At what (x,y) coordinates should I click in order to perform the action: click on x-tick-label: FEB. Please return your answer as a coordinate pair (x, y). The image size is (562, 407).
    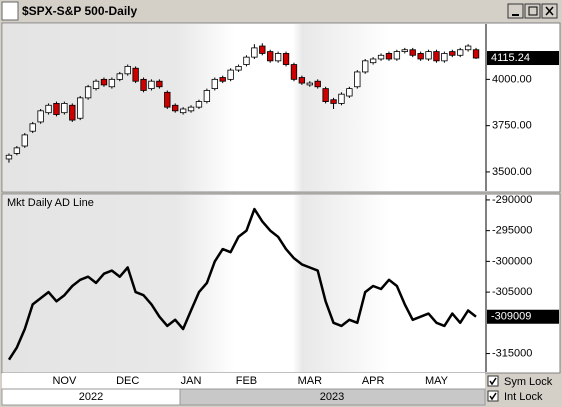
    Looking at the image, I should click on (246, 381).